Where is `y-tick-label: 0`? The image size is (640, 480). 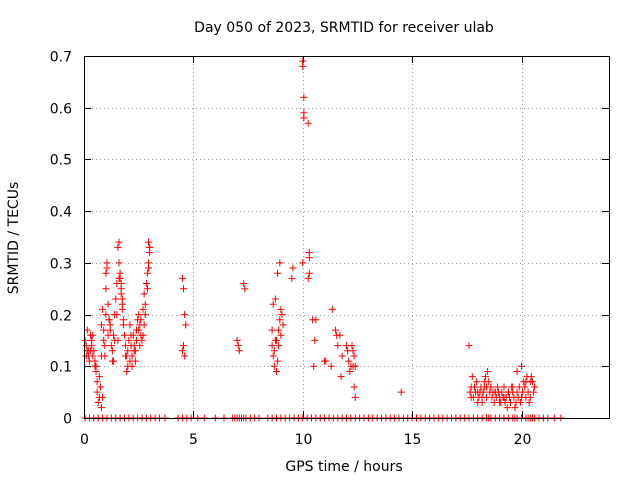
y-tick-label: 0 is located at coordinates (67, 420).